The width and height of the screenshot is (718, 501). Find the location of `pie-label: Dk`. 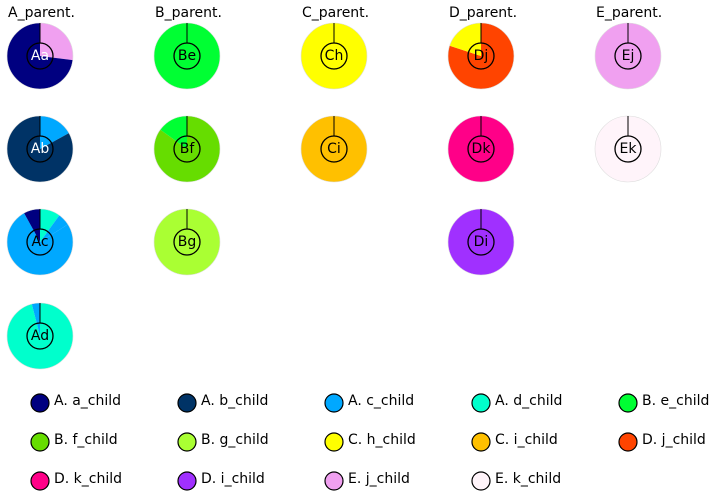

pie-label: Dk is located at coordinates (482, 149).